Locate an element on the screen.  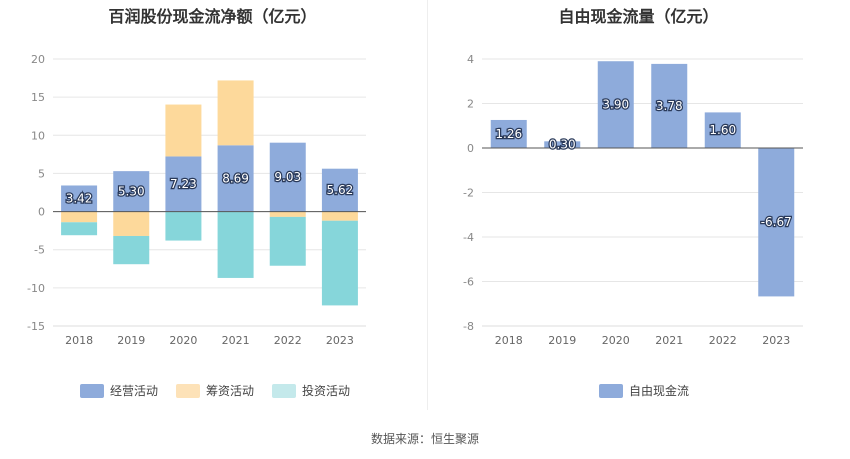
legend-swatch-investing is located at coordinates (284, 390).